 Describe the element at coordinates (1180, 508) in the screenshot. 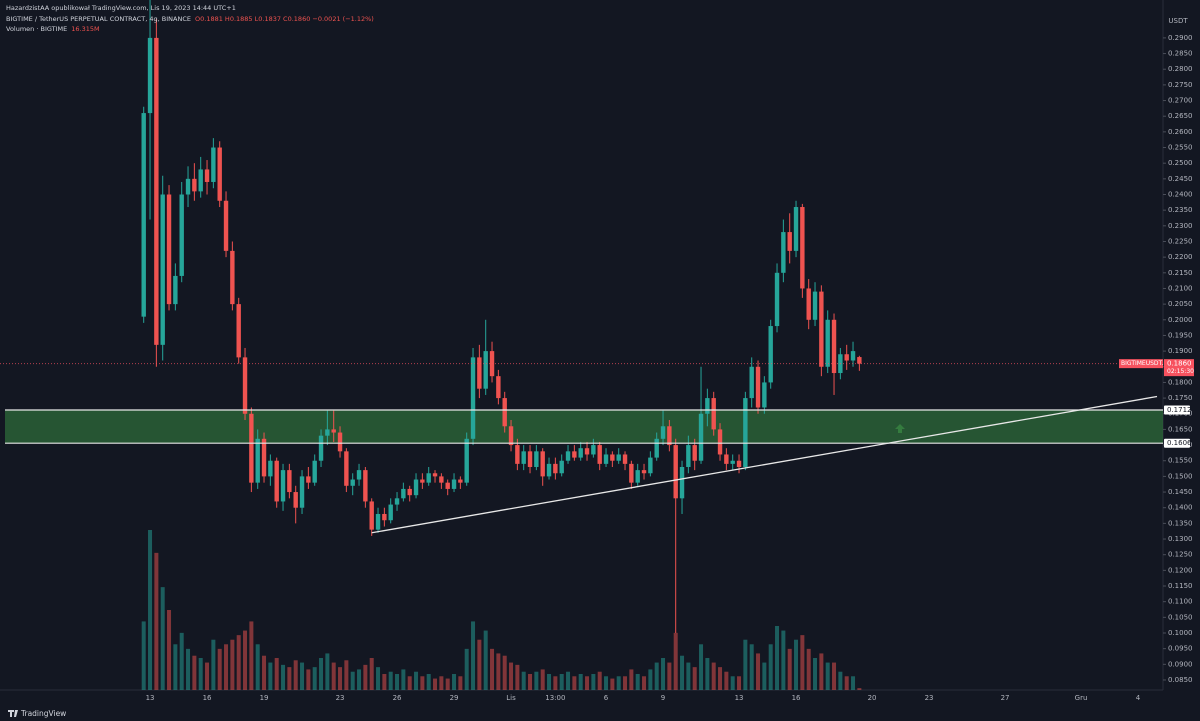

I see `y-tick-label: 0.1400` at that location.